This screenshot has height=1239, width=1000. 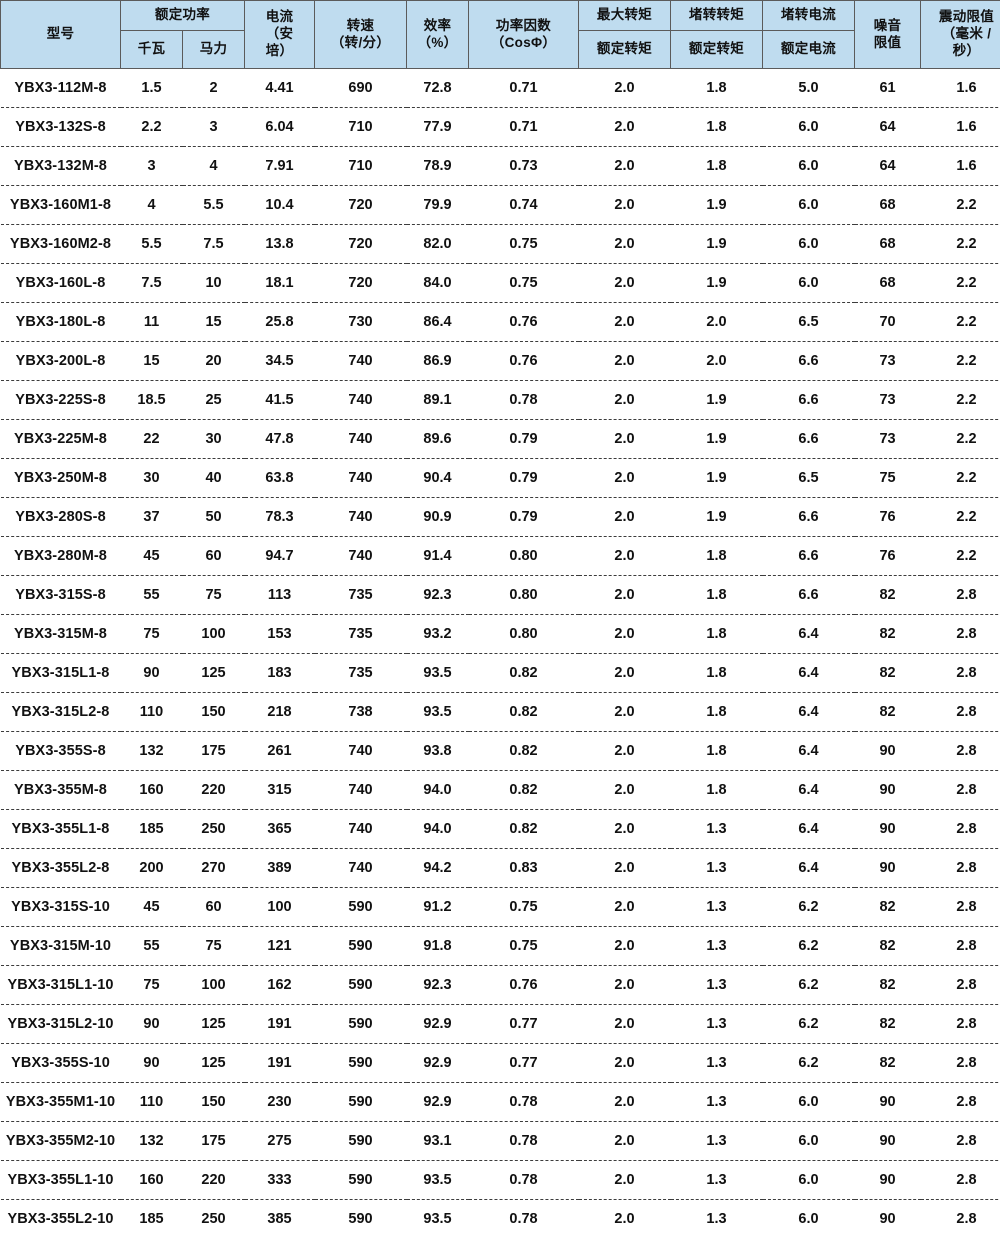 What do you see at coordinates (716, 556) in the screenshot?
I see `cell-locked_torque_ratio: 1.8` at bounding box center [716, 556].